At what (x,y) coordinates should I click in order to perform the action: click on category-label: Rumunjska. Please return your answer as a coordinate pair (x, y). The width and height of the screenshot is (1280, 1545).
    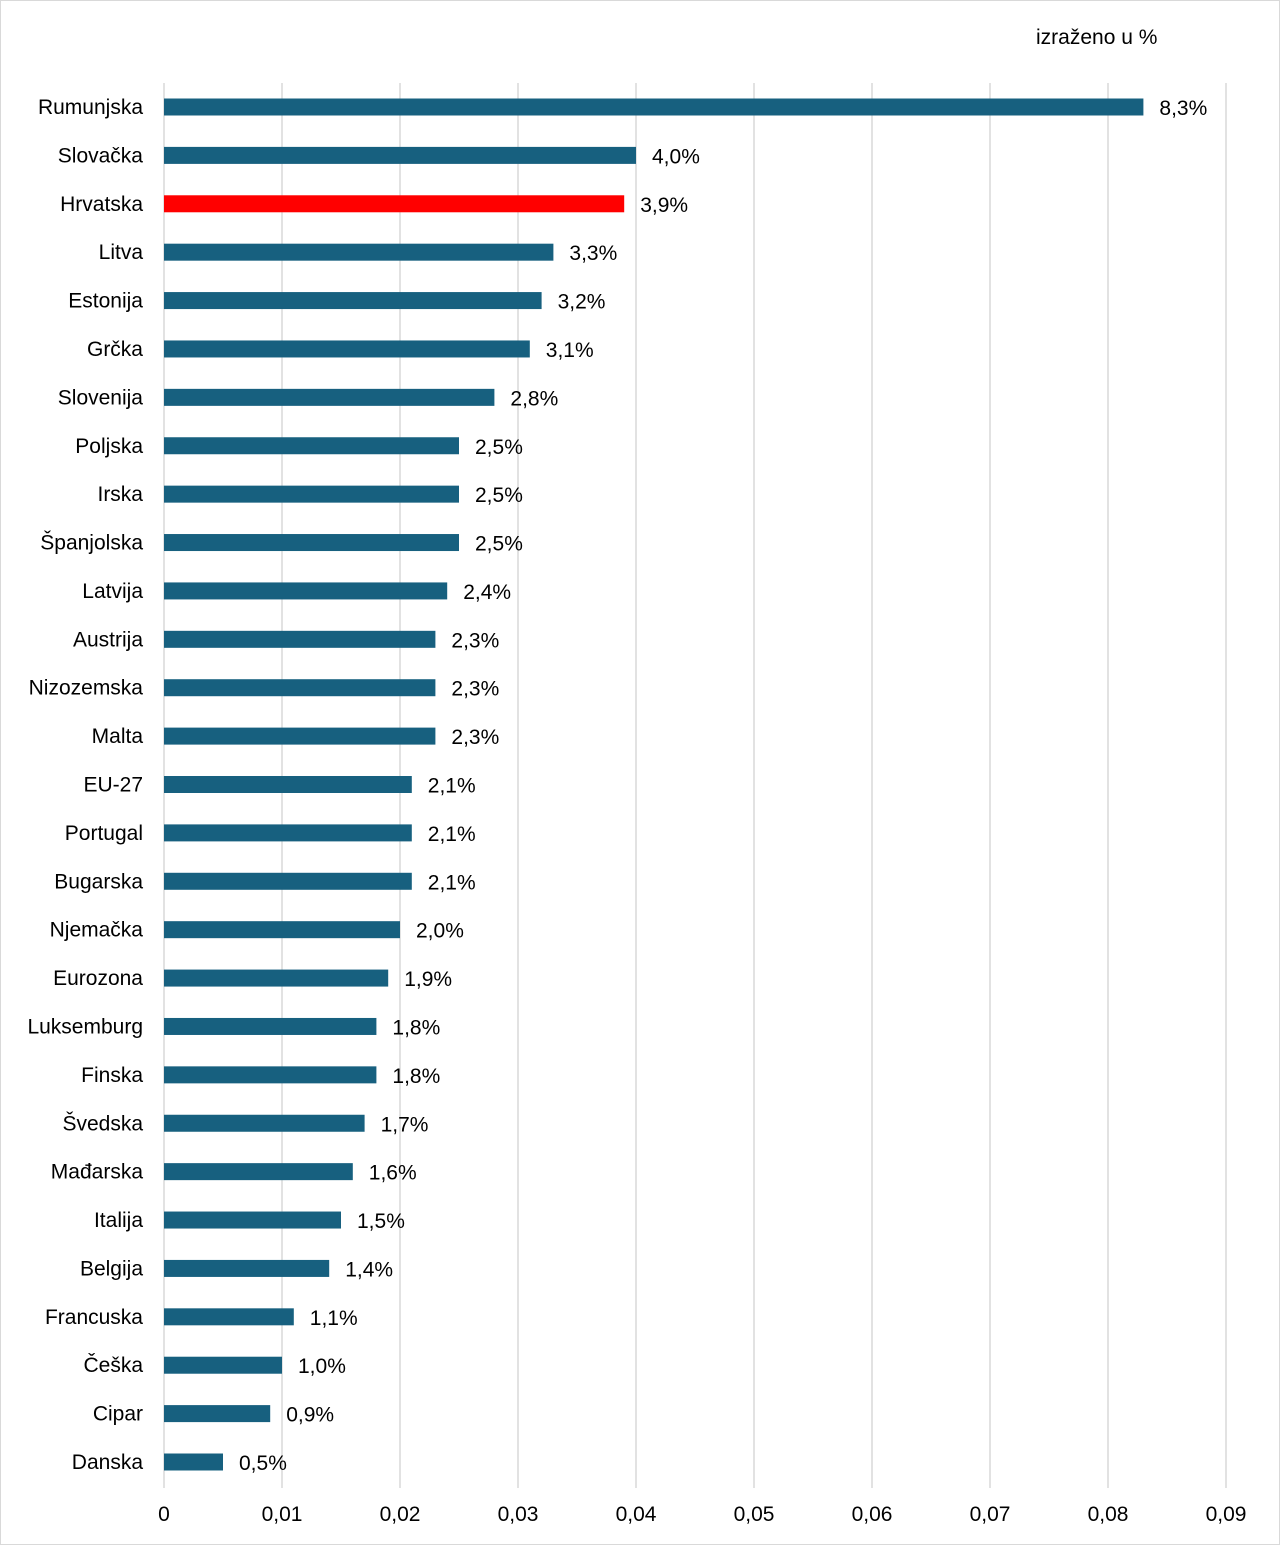
    Looking at the image, I should click on (90, 107).